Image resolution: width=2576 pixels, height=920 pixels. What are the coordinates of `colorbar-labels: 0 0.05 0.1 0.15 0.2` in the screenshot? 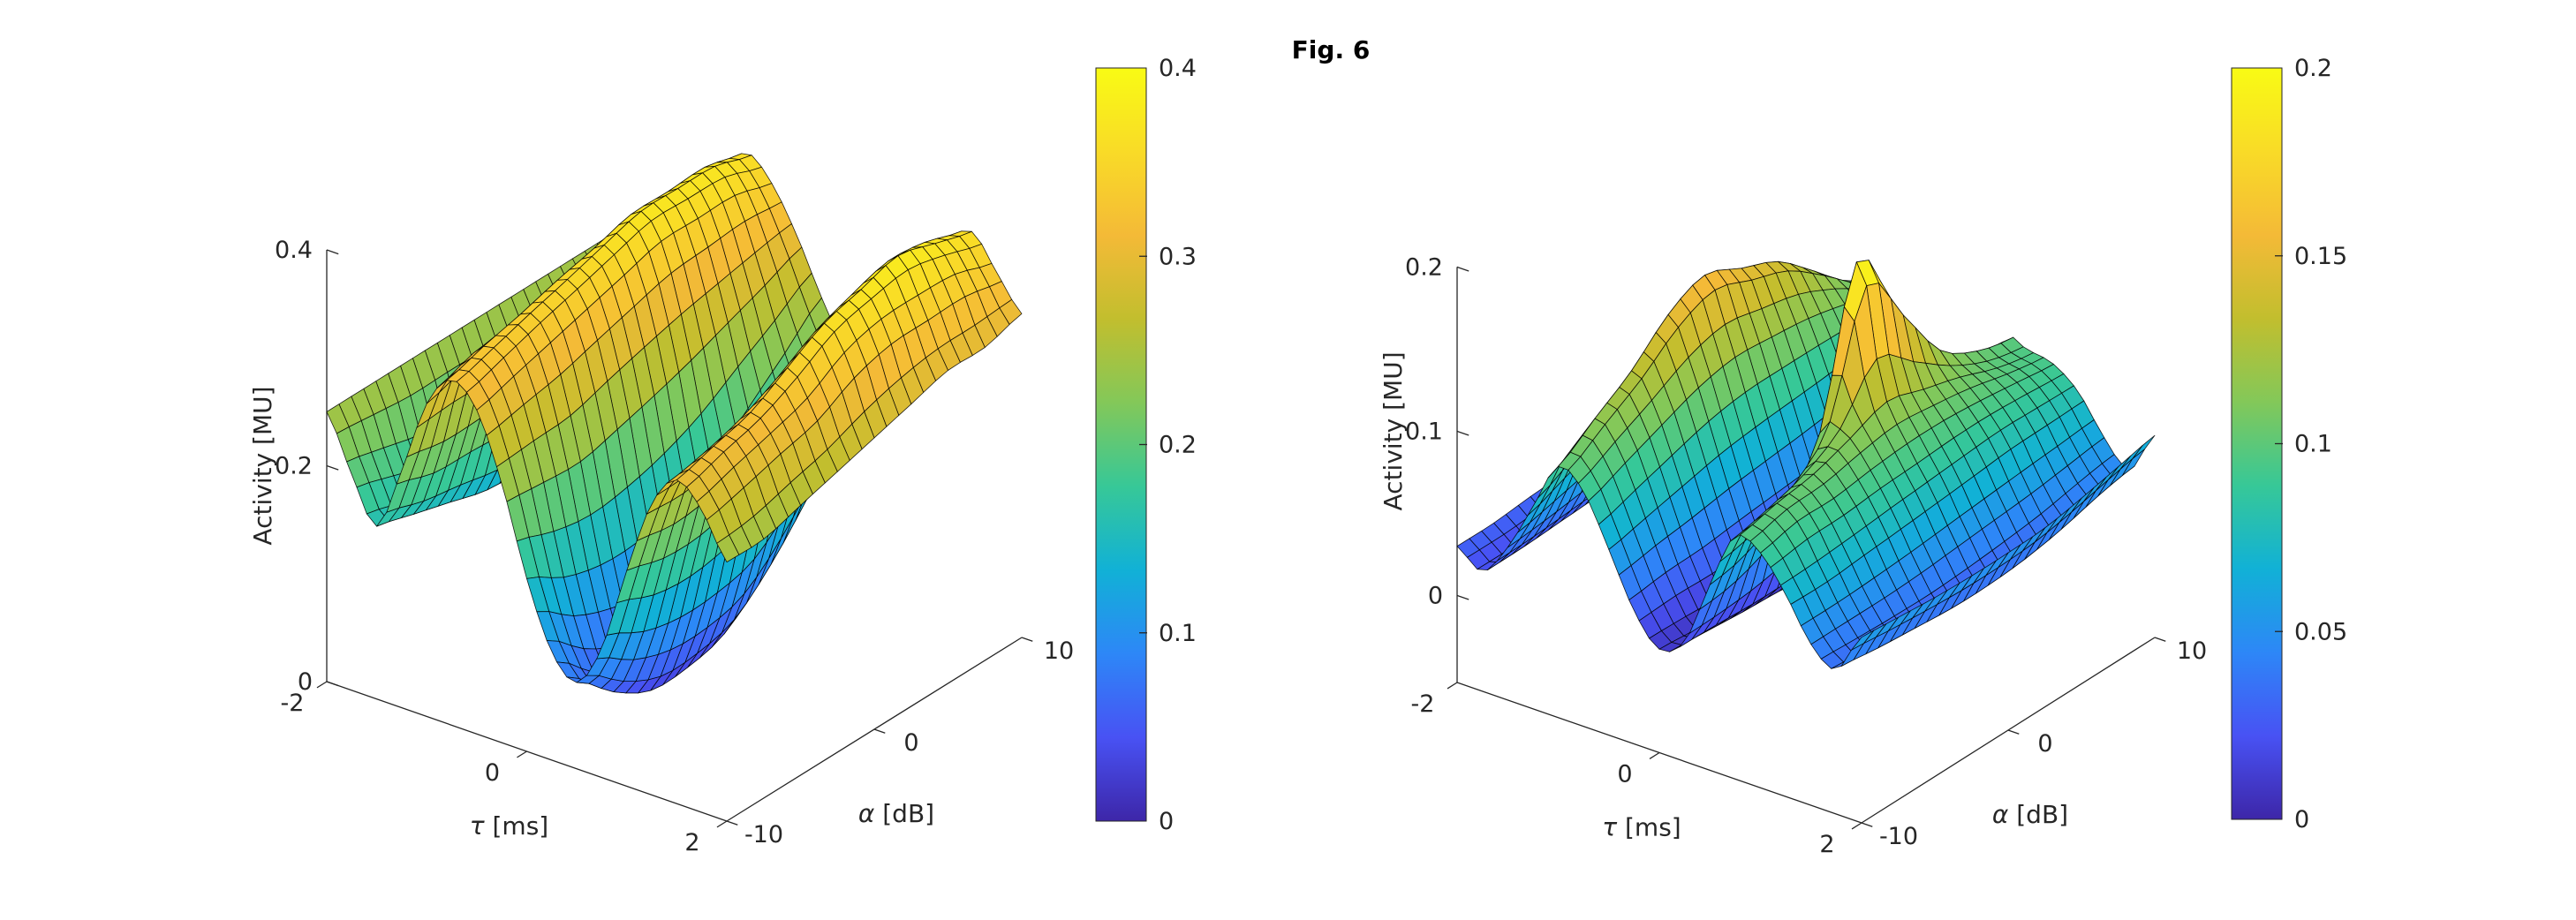 It's located at (2321, 444).